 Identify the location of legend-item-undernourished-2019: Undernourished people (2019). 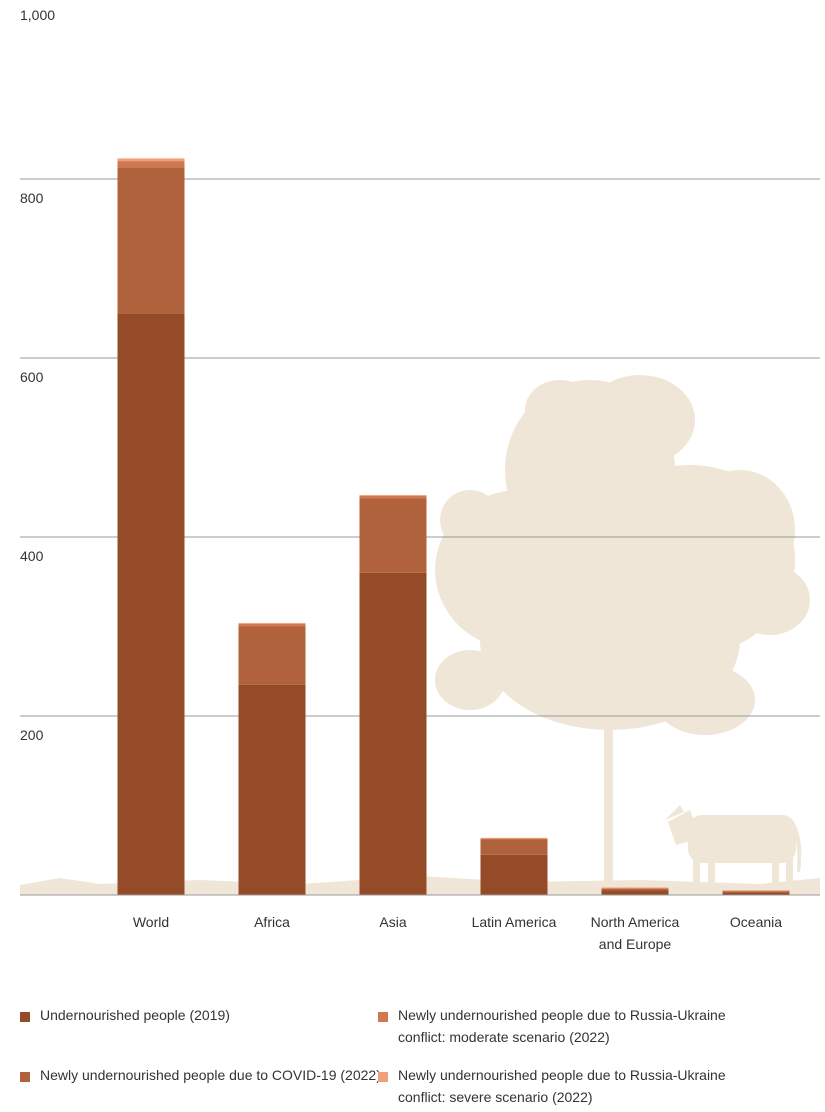
(210, 1016).